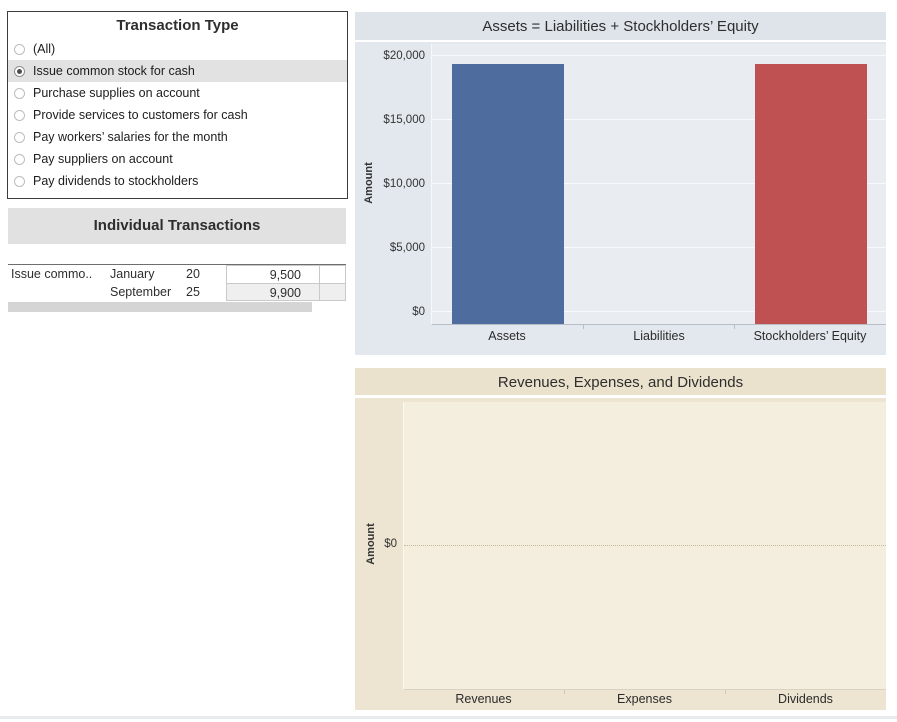  What do you see at coordinates (116, 181) in the screenshot?
I see `filter-option-label: Pay dividends to stockholders` at bounding box center [116, 181].